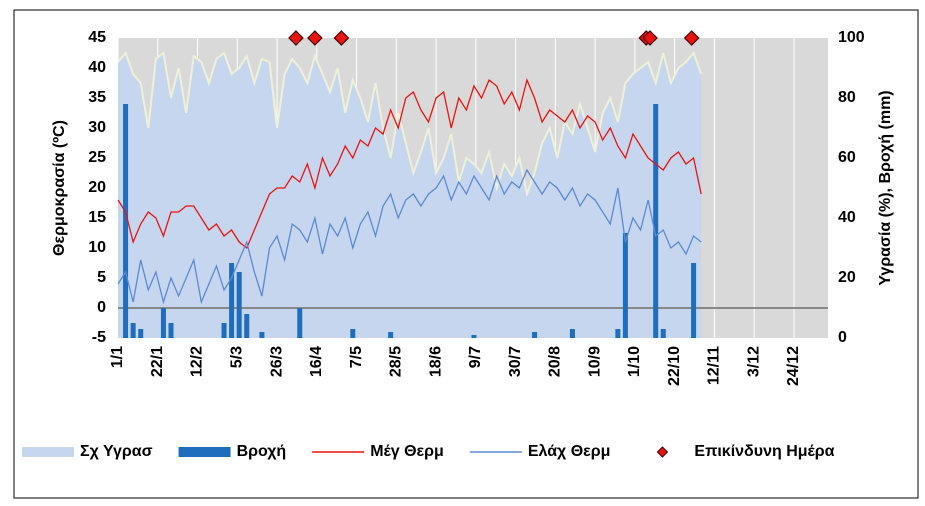 This screenshot has height=506, width=925. I want to click on x-tick-label: 12/11, so click(714, 365).